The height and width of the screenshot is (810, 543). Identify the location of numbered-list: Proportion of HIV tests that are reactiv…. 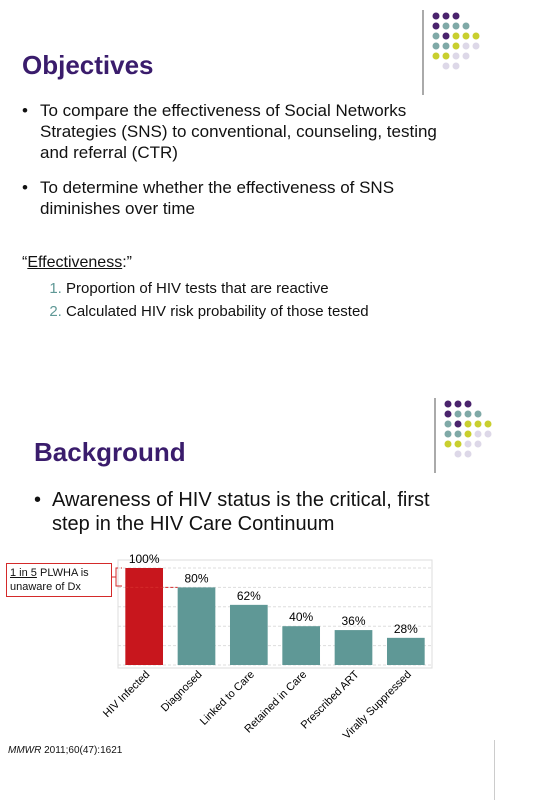
(195, 303).